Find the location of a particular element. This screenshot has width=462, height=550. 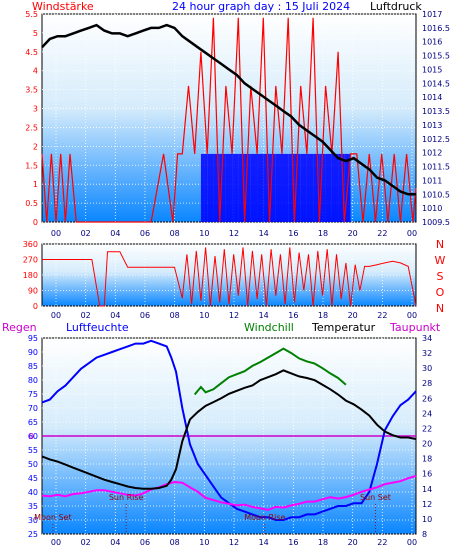

x-tick-label: 02 is located at coordinates (86, 315).